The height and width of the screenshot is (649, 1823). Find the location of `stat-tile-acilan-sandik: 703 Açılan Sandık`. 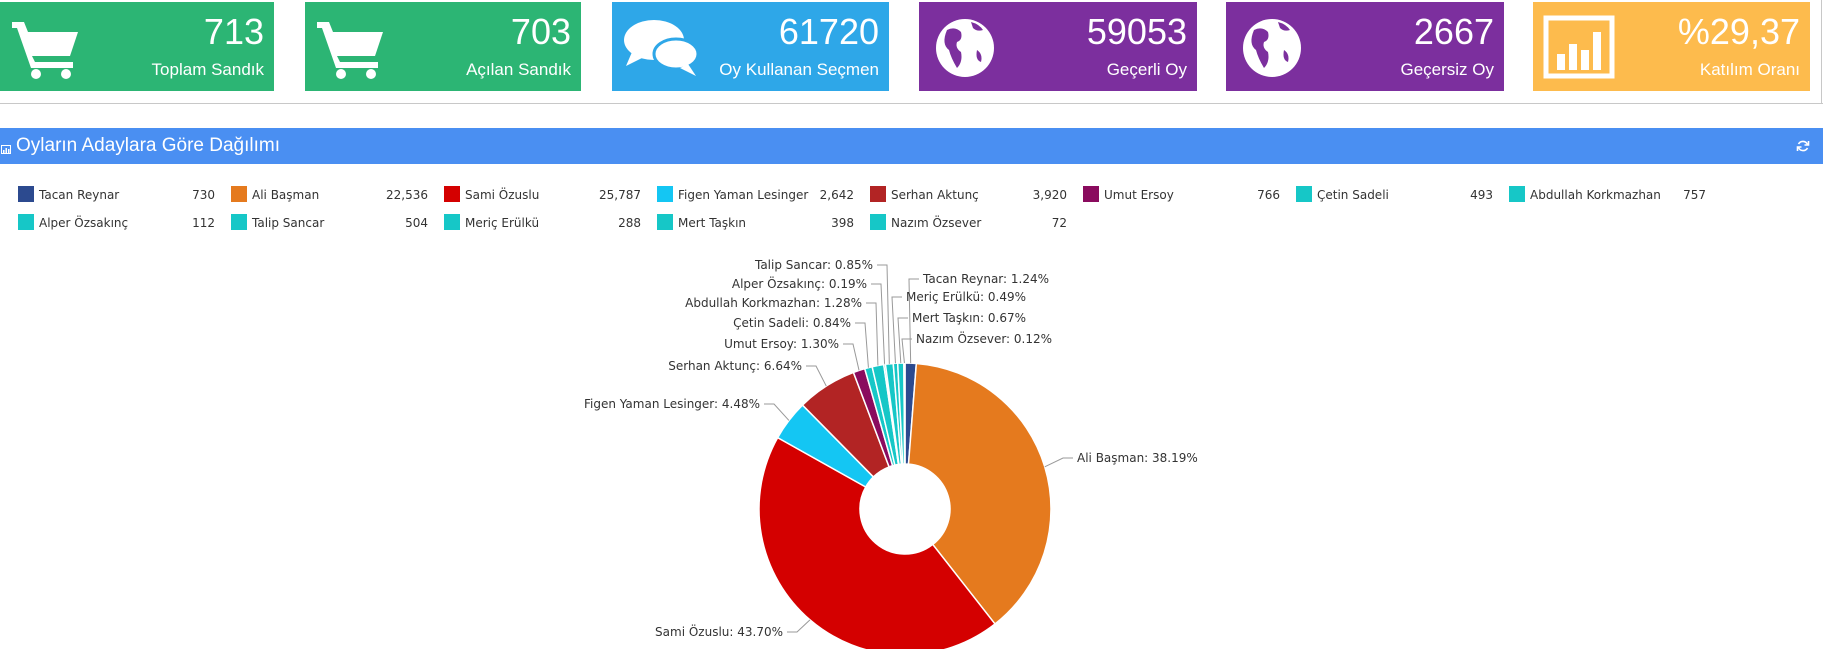

stat-tile-acilan-sandik: 703 Açılan Sandık is located at coordinates (443, 46).